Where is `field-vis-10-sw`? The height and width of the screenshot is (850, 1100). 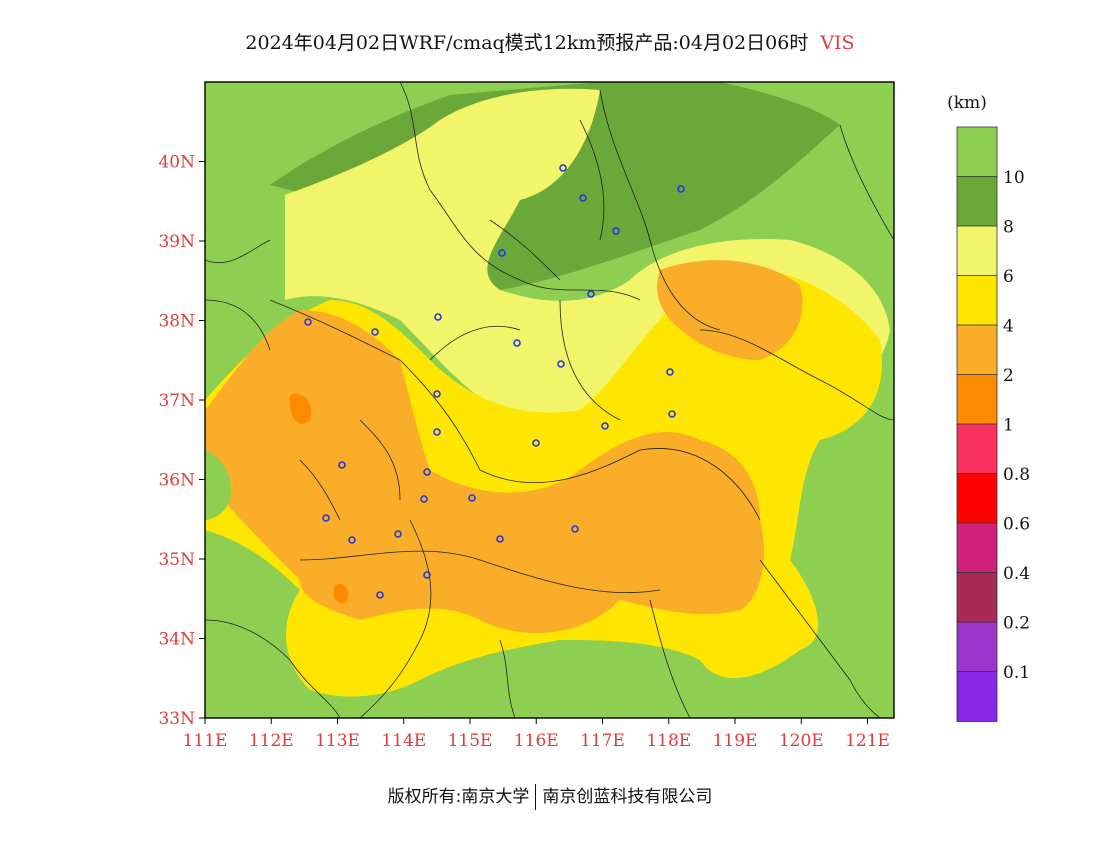 field-vis-10-sw is located at coordinates (218, 485).